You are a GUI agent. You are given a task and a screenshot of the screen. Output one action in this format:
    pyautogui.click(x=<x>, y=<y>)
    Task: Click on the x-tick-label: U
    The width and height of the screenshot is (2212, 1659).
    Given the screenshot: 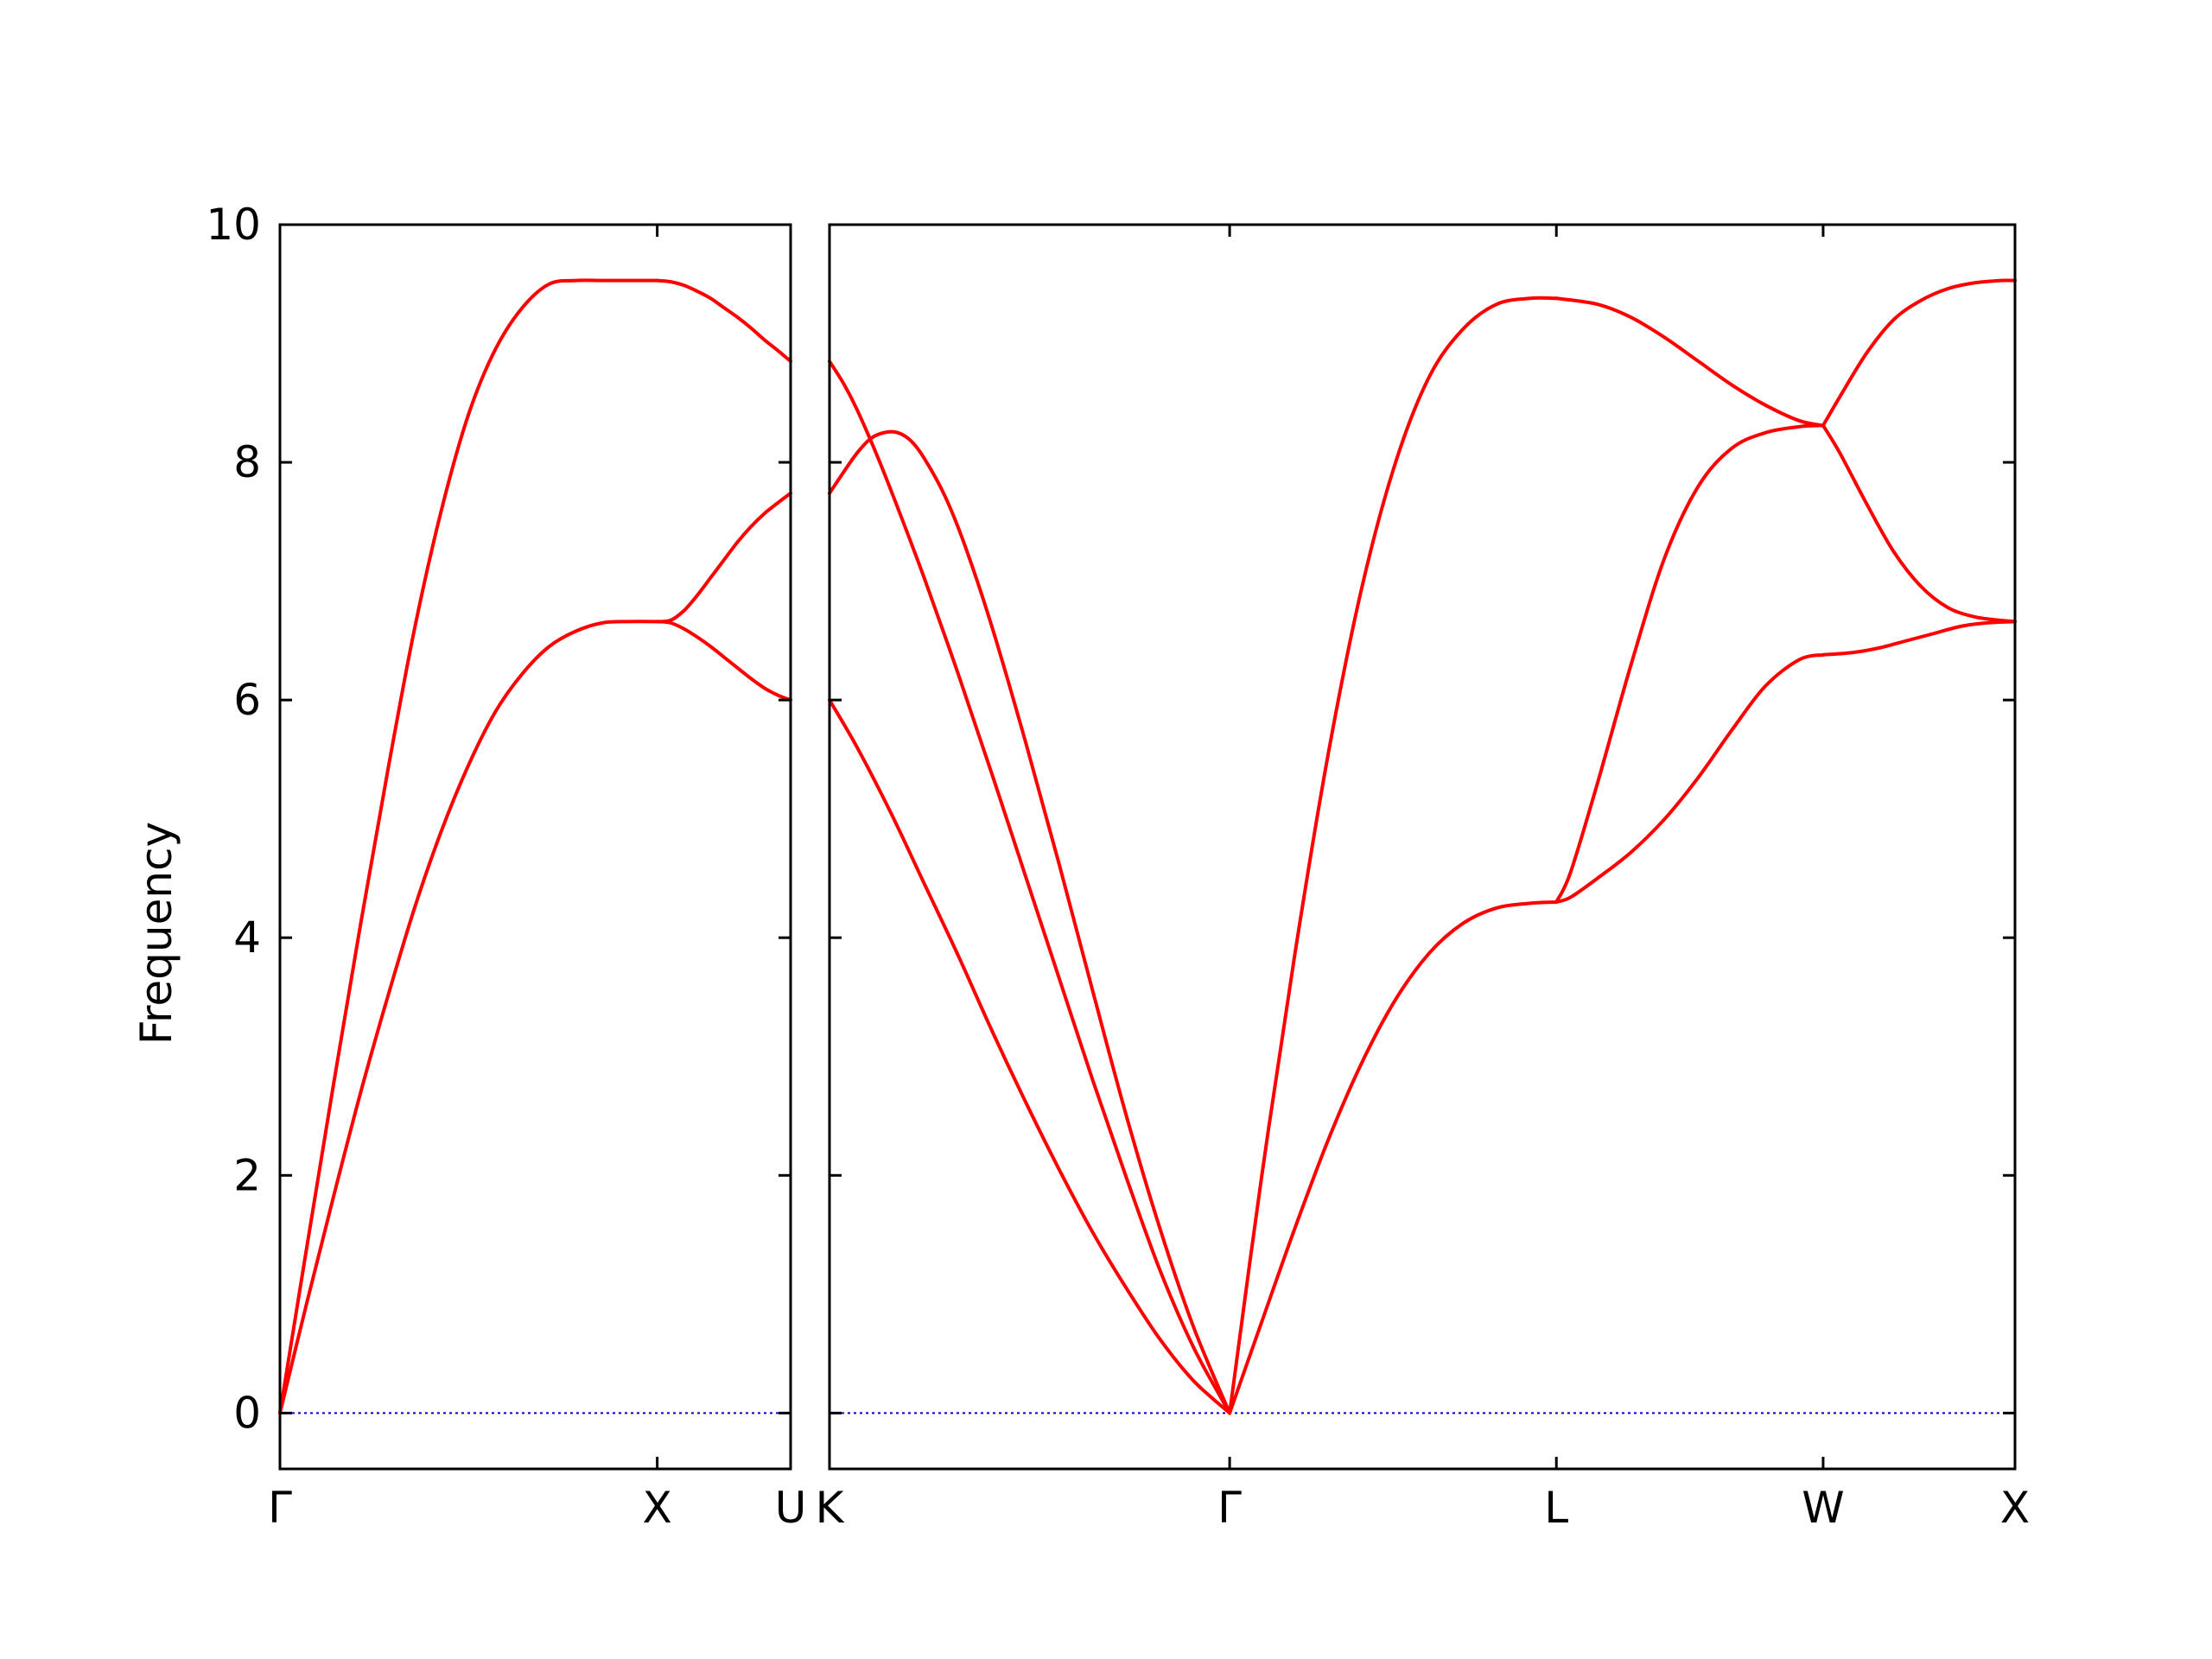 What is the action you would take?
    pyautogui.click(x=791, y=1508)
    